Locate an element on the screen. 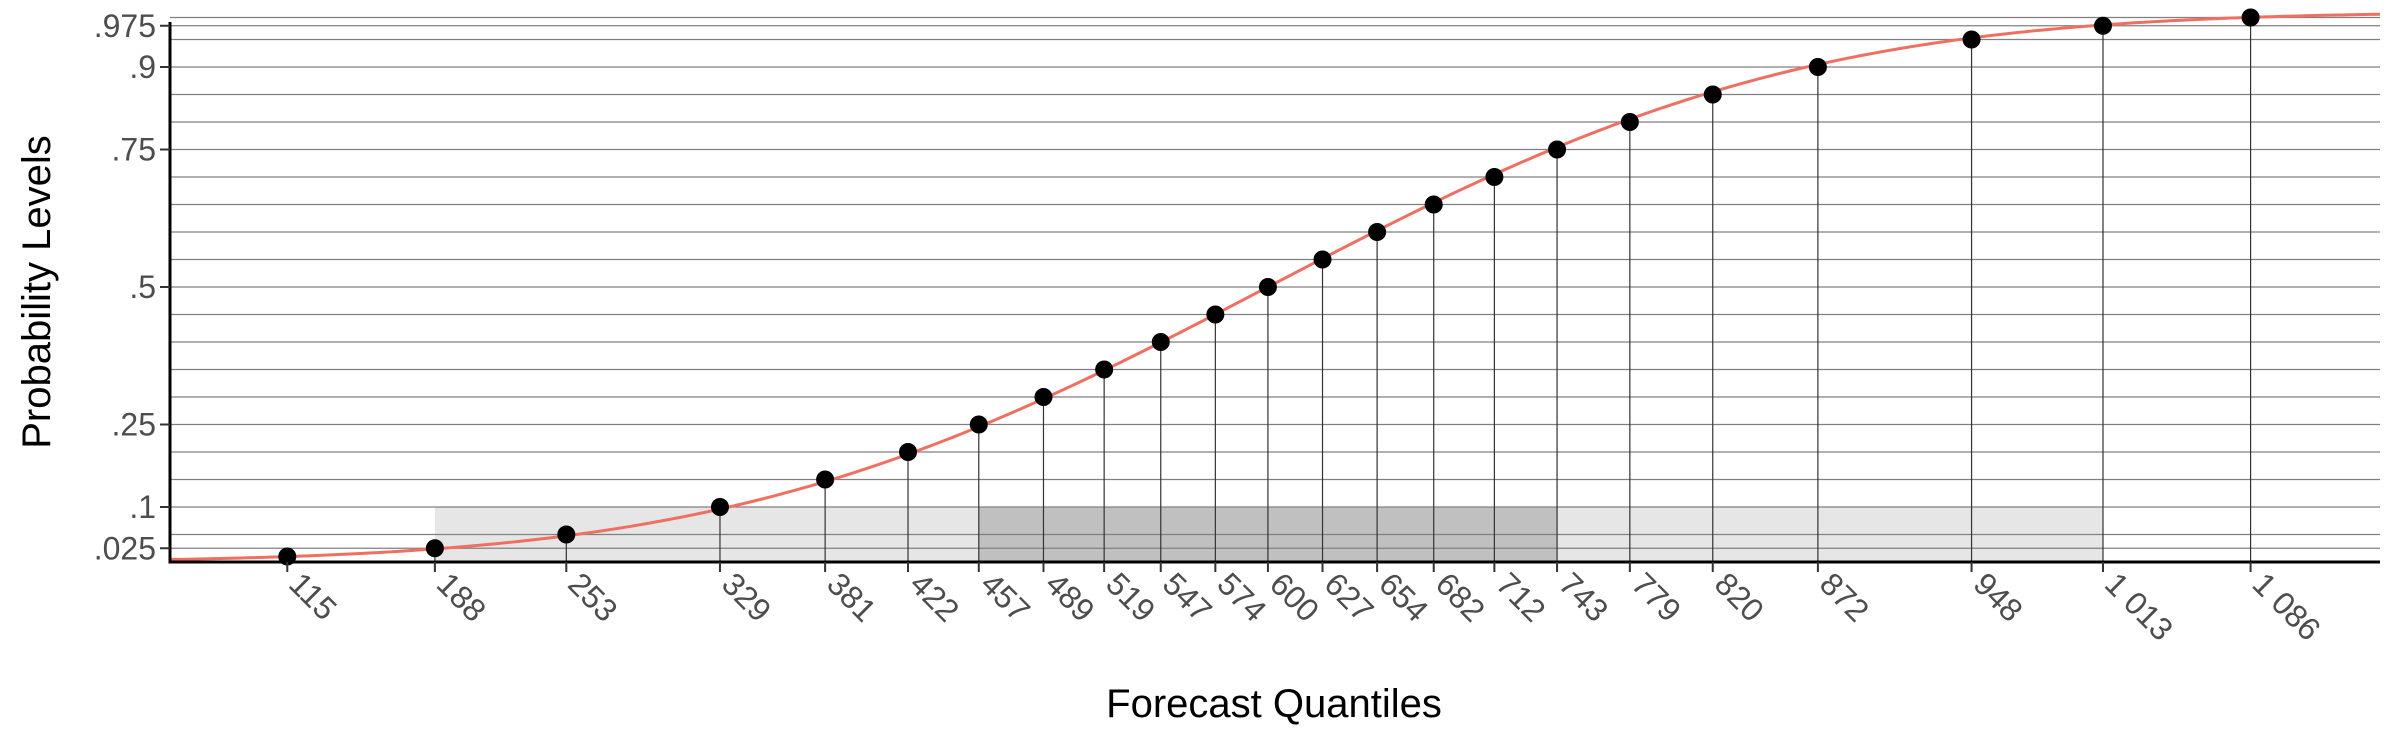 Image resolution: width=2400 pixels, height=750 pixels. x-tick-label: 381 is located at coordinates (851, 596).